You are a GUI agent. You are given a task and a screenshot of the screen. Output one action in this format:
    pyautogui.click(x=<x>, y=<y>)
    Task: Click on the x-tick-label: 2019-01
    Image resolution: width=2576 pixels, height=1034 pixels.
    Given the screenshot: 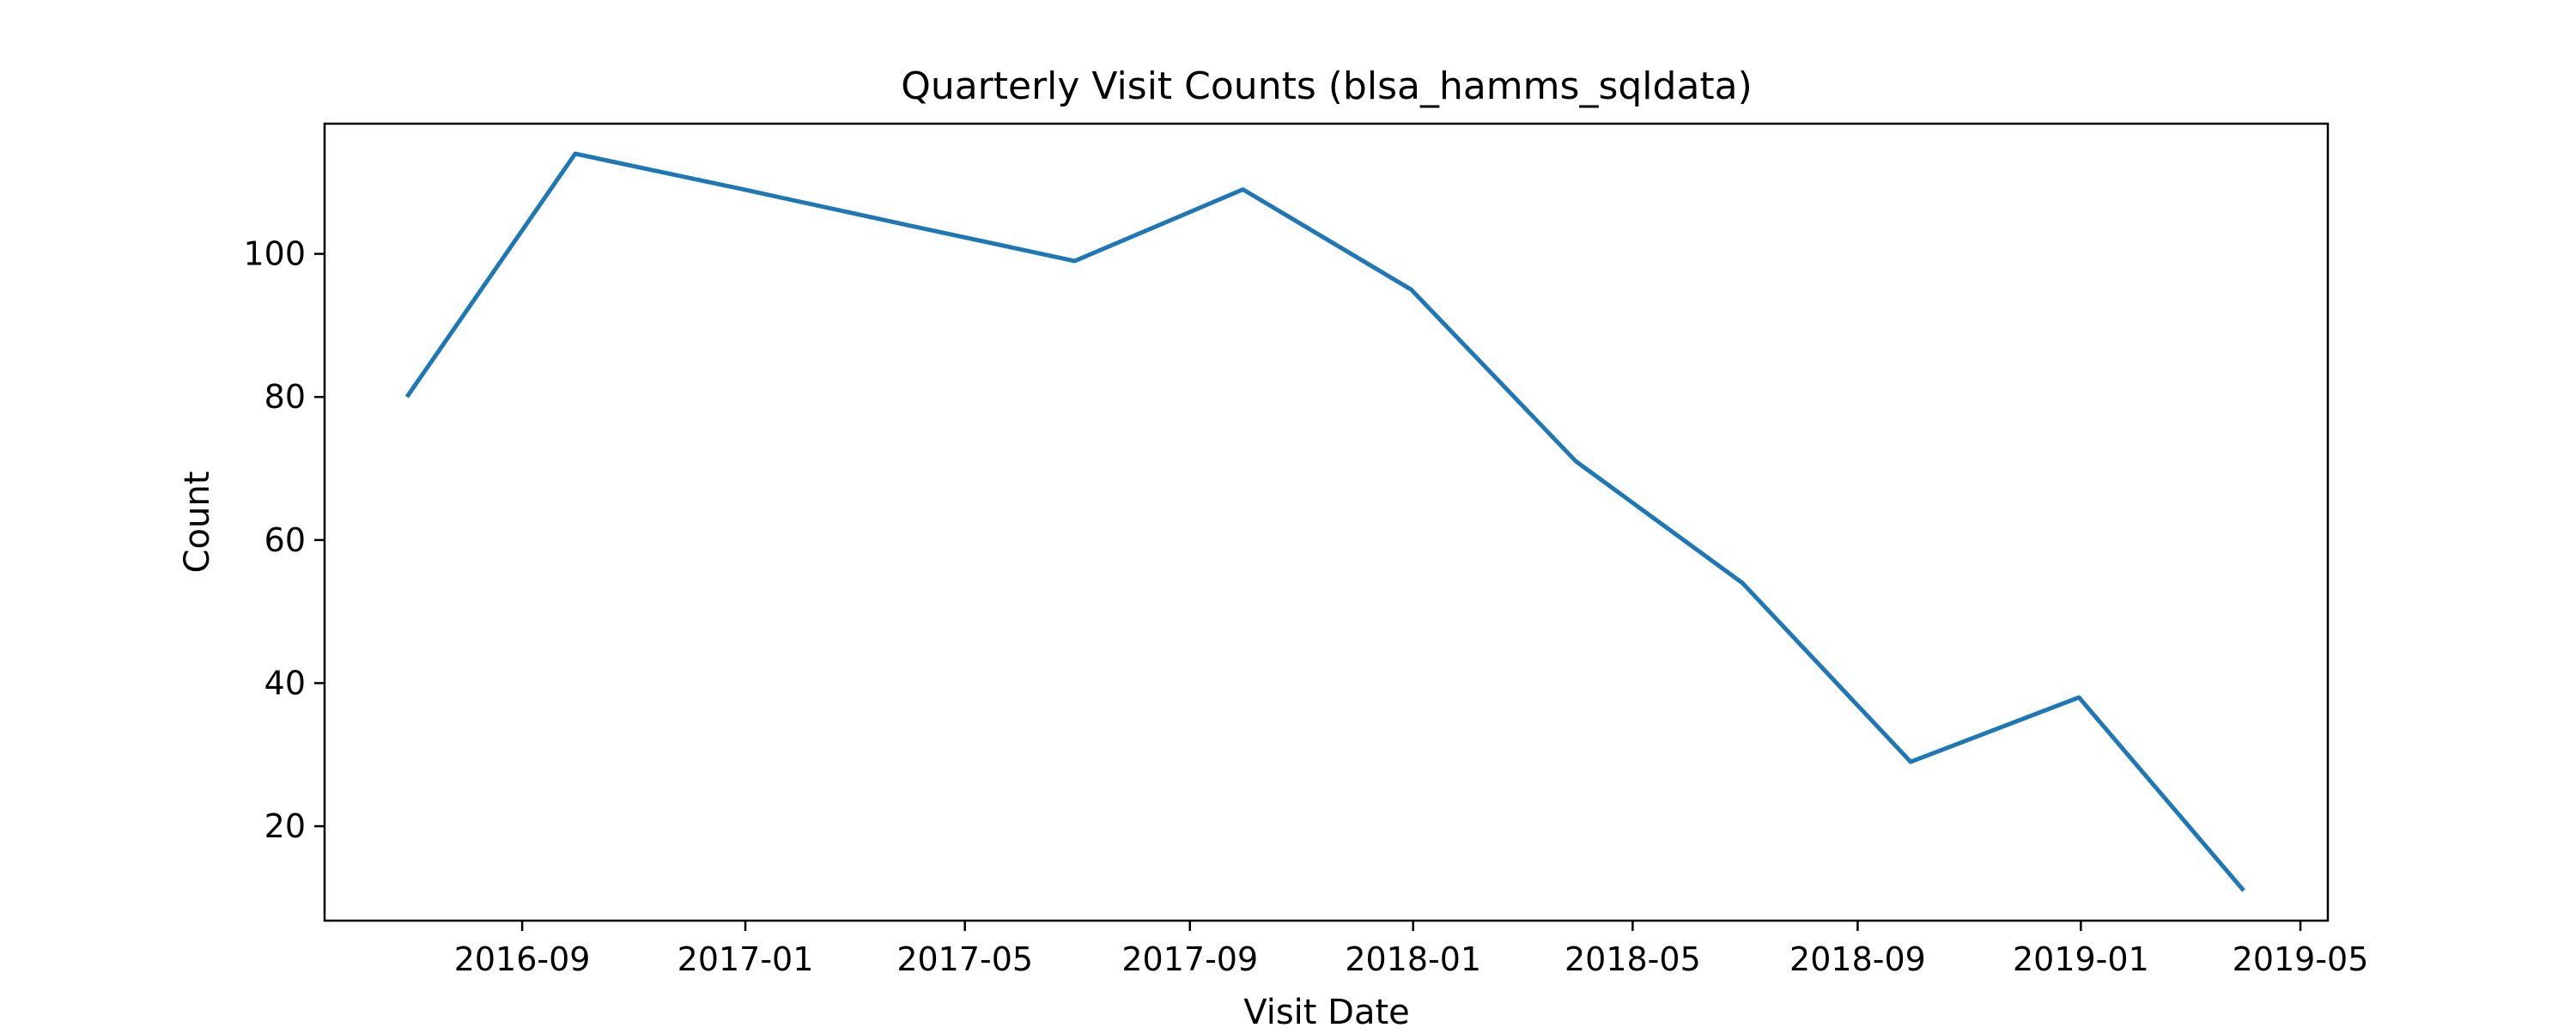 What is the action you would take?
    pyautogui.click(x=2081, y=959)
    